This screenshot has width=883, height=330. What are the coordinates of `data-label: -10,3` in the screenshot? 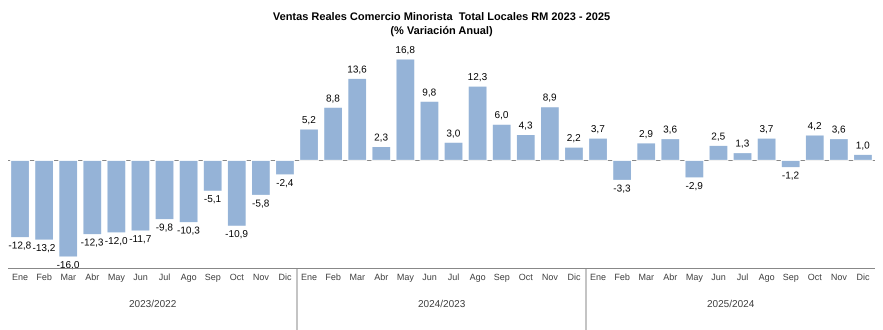 It's located at (188, 231).